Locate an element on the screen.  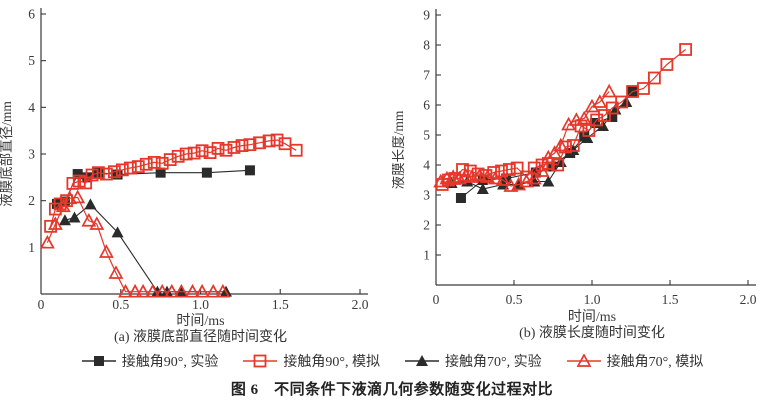
legend-label: 接触角90°, 实验 is located at coordinates (170, 362).